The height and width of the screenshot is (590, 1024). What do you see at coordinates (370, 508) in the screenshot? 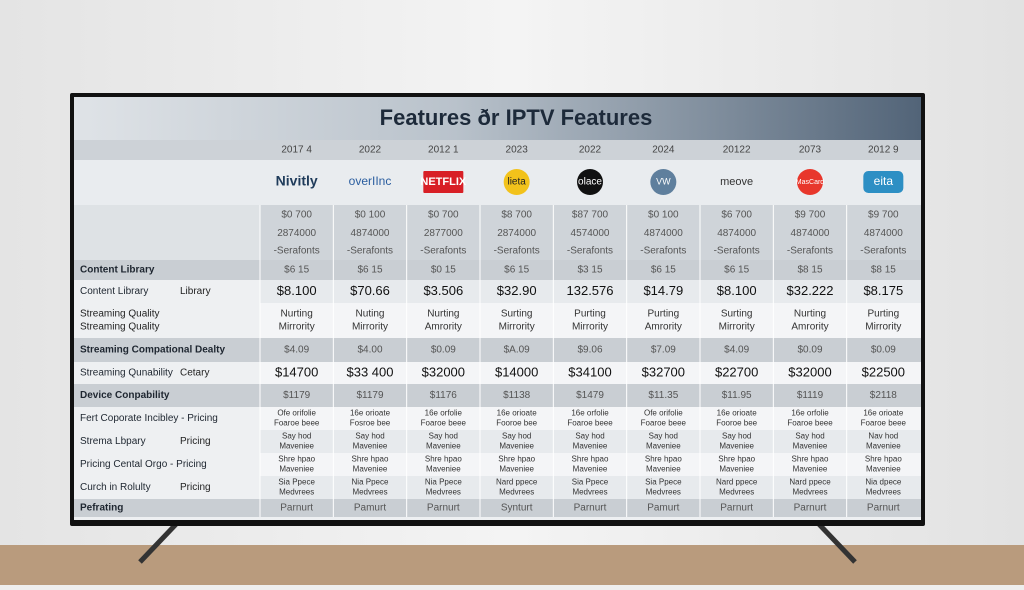
I see `cell: Pamurt` at bounding box center [370, 508].